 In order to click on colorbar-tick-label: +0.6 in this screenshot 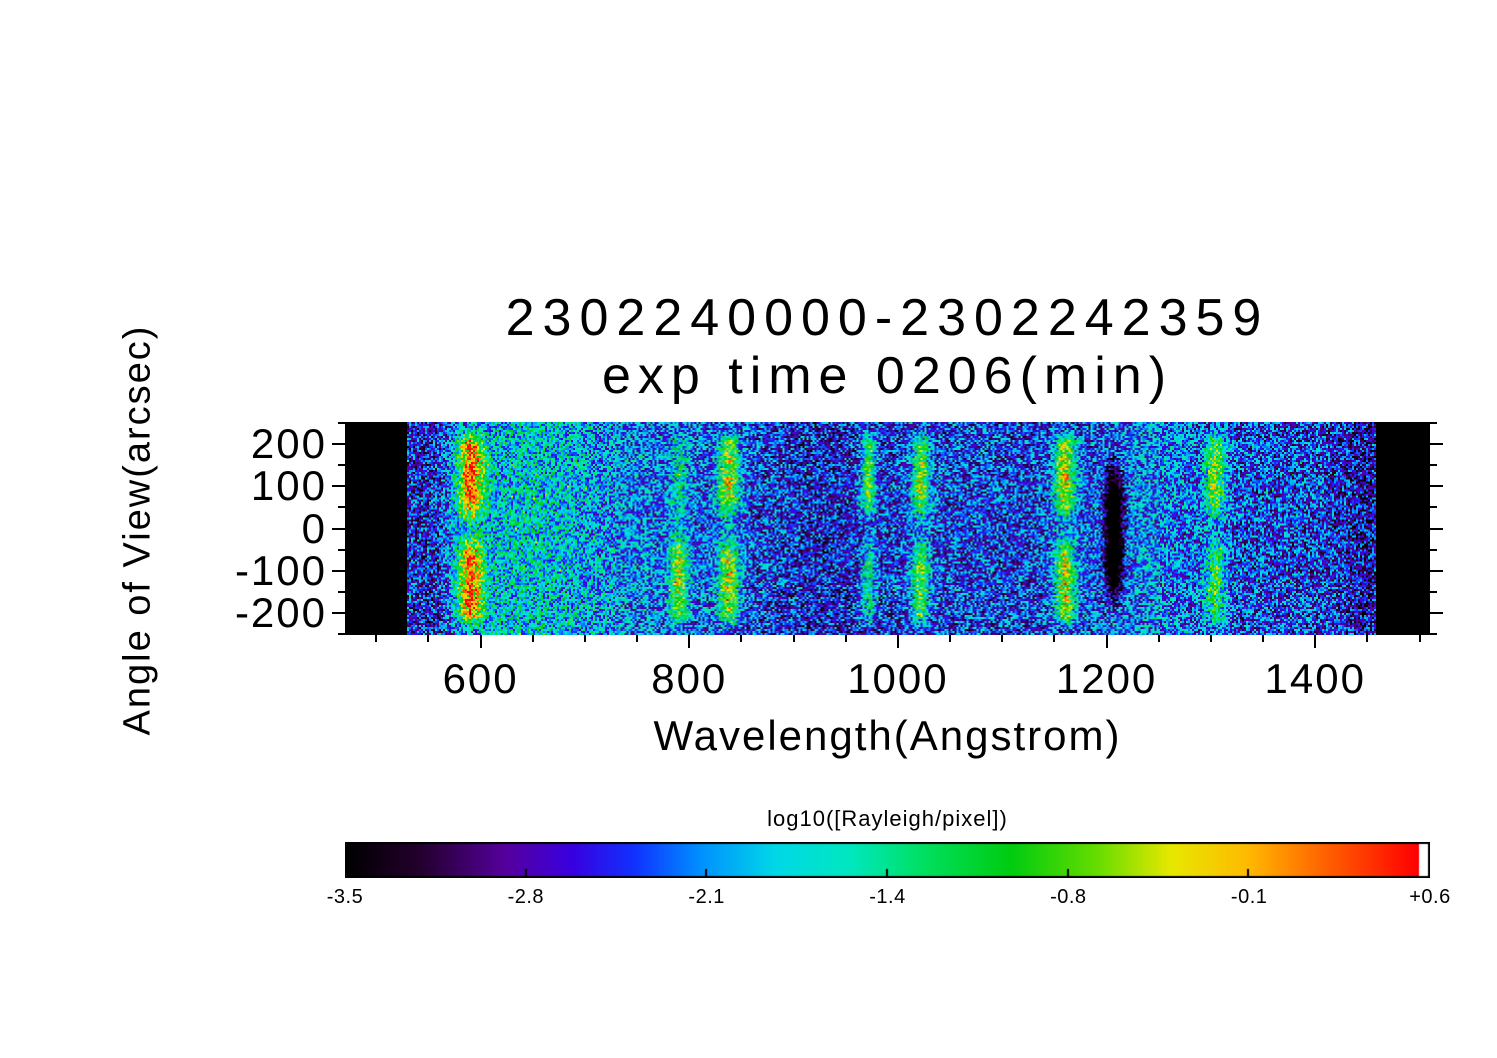, I will do `click(1430, 897)`.